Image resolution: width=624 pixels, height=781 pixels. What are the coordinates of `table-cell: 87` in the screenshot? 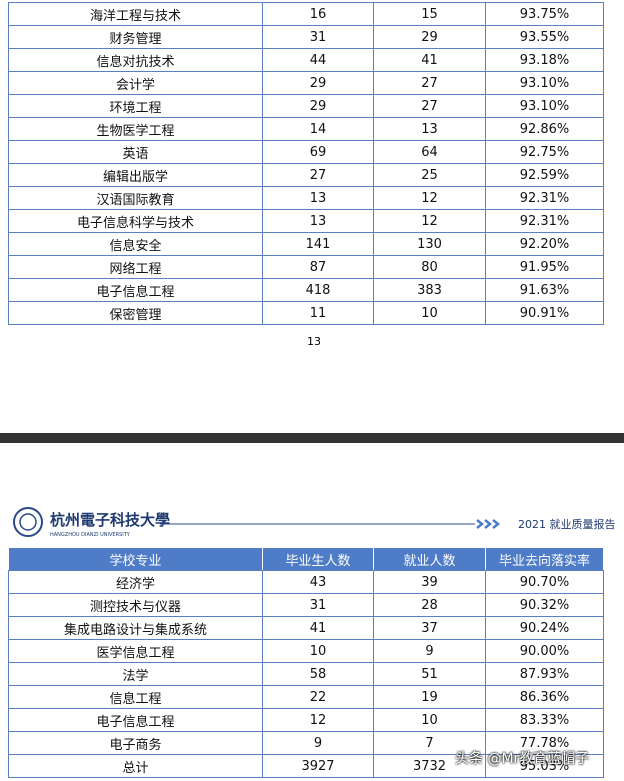 It's located at (318, 267).